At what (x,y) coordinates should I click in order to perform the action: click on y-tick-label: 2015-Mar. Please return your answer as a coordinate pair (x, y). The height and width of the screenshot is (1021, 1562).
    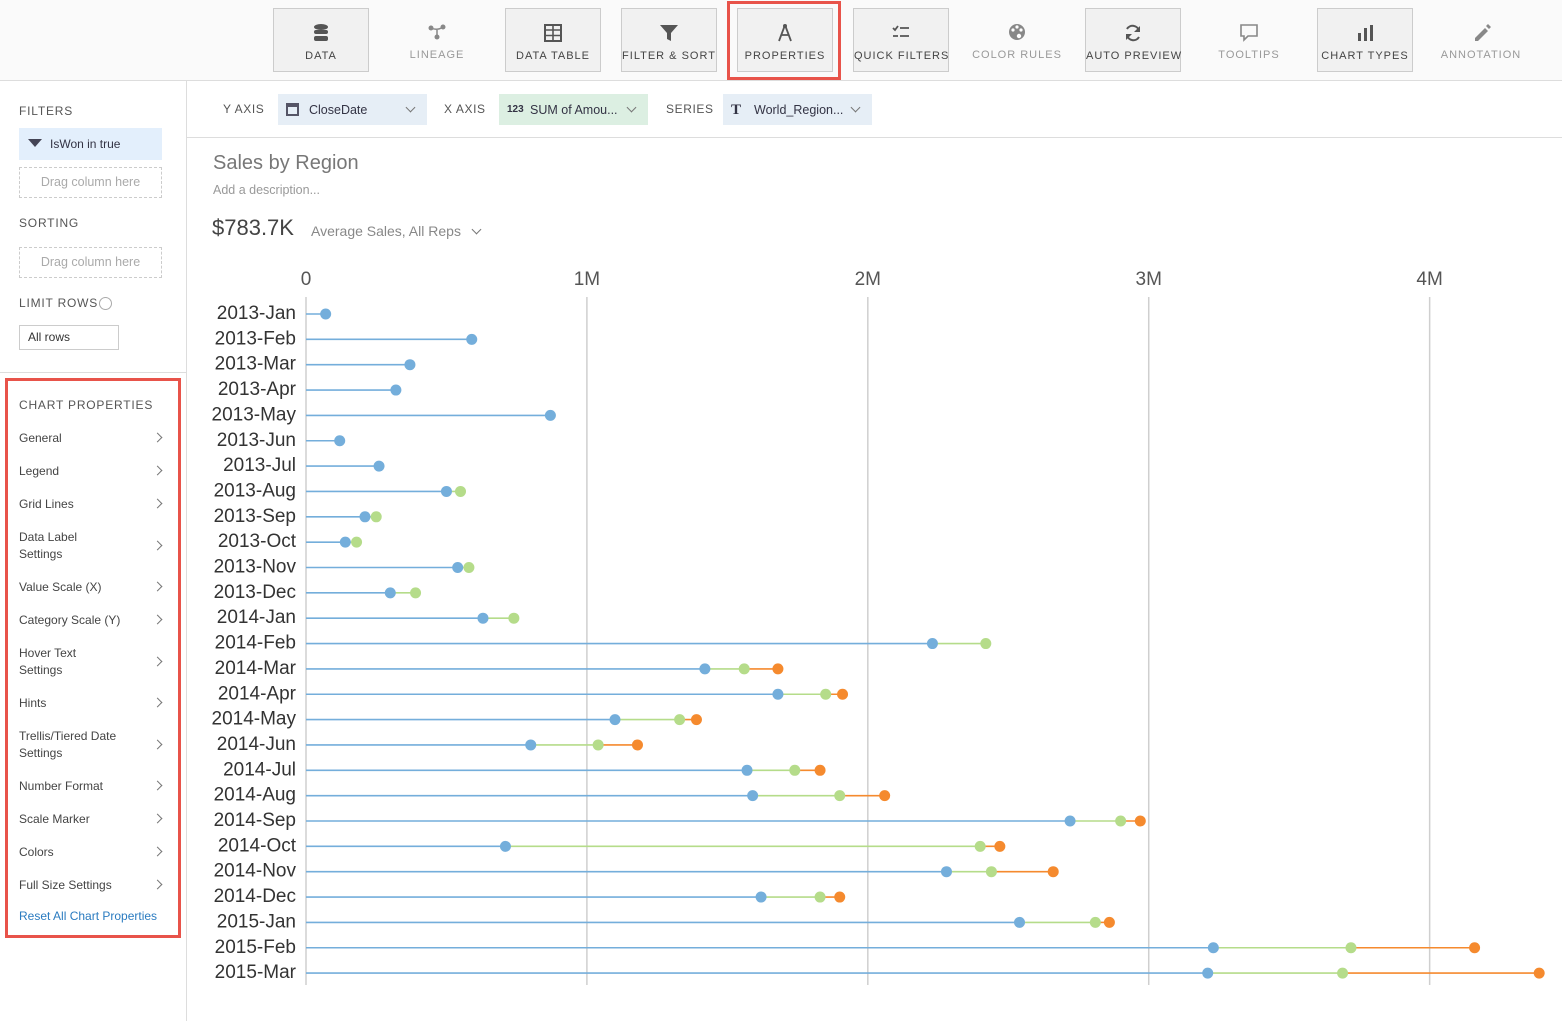
    Looking at the image, I should click on (256, 972).